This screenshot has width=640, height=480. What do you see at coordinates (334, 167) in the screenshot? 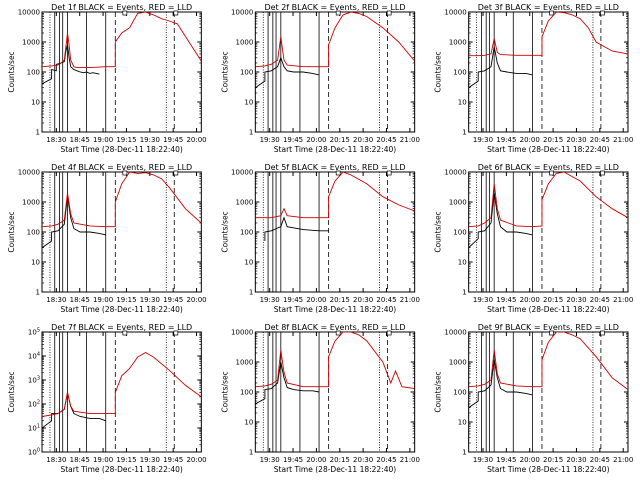
I see `chart-title: Det 5f BLACK = Events, RED = LLD` at bounding box center [334, 167].